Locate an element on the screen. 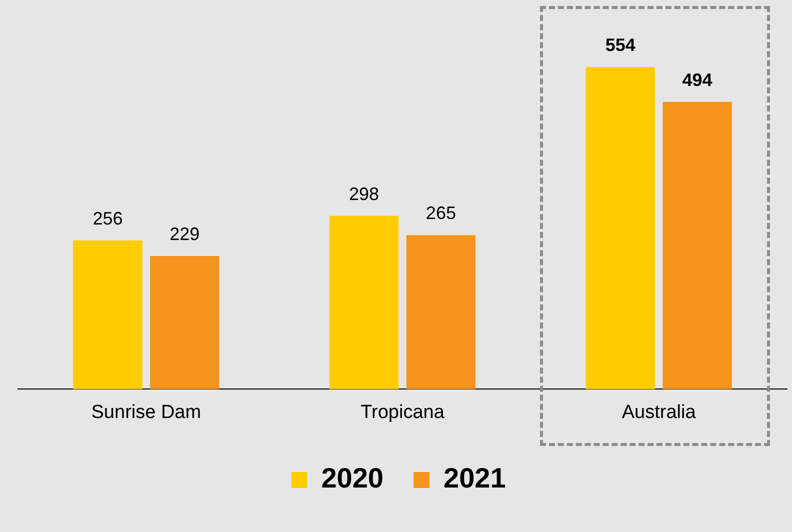 This screenshot has height=532, width=792. x-tick-label: Sunrise Dam is located at coordinates (146, 412).